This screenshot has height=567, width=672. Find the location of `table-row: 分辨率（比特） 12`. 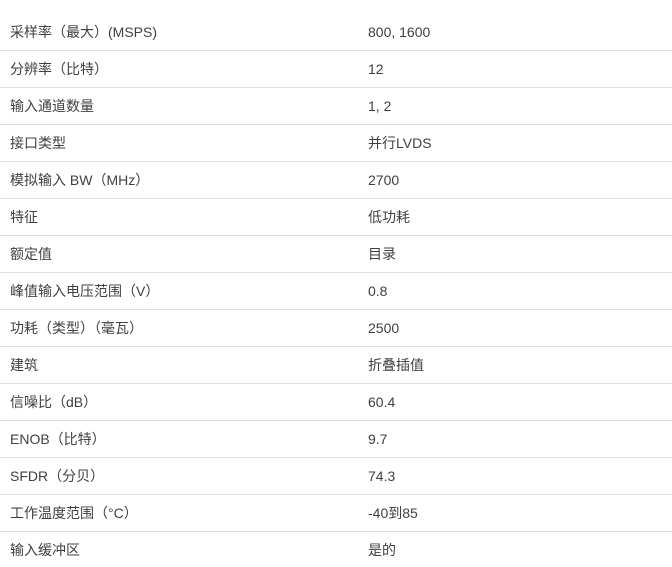

table-row: 分辨率（比特） 12 is located at coordinates (336, 69).